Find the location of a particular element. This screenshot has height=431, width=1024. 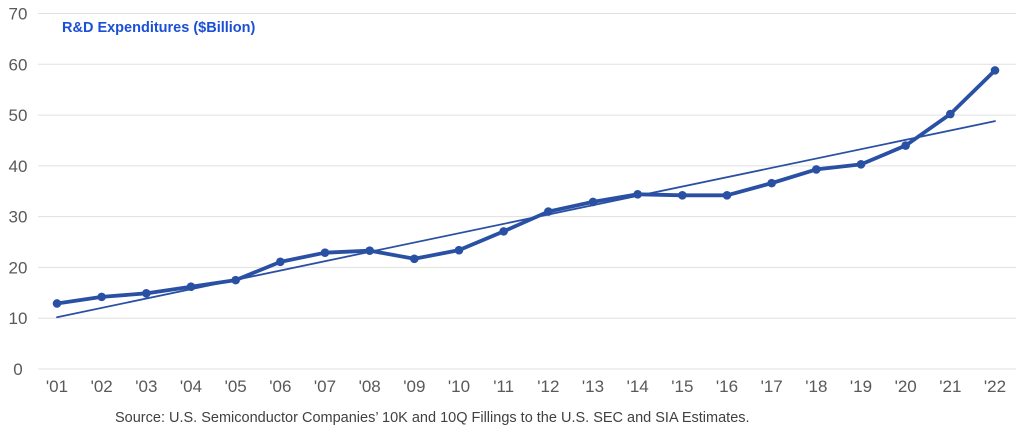

y-axis-tick-label: 70 is located at coordinates (18, 14).